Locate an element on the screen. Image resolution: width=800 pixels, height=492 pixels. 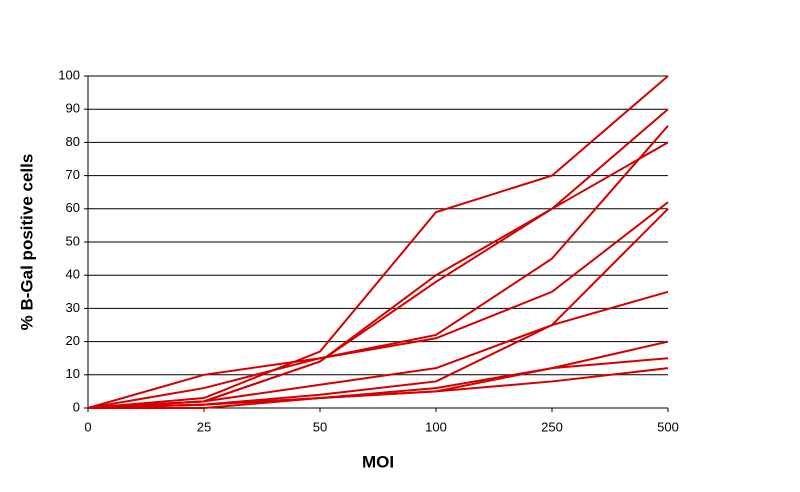
y-tick-label: 10 is located at coordinates (73, 373).